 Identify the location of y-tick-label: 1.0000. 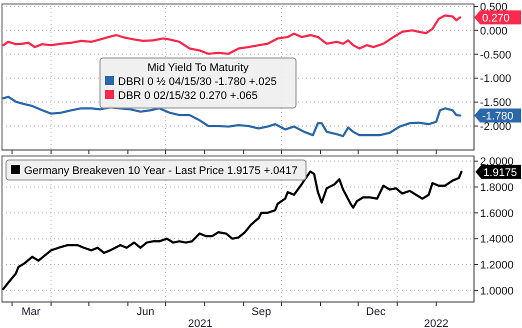
(497, 291).